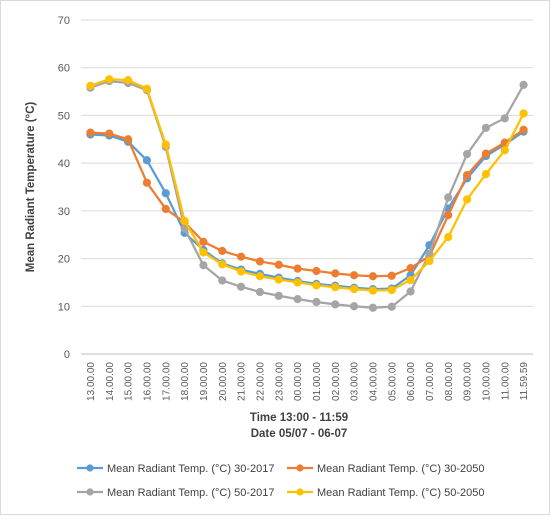  What do you see at coordinates (336, 381) in the screenshot?
I see `x-tick-label: 02.00.00` at bounding box center [336, 381].